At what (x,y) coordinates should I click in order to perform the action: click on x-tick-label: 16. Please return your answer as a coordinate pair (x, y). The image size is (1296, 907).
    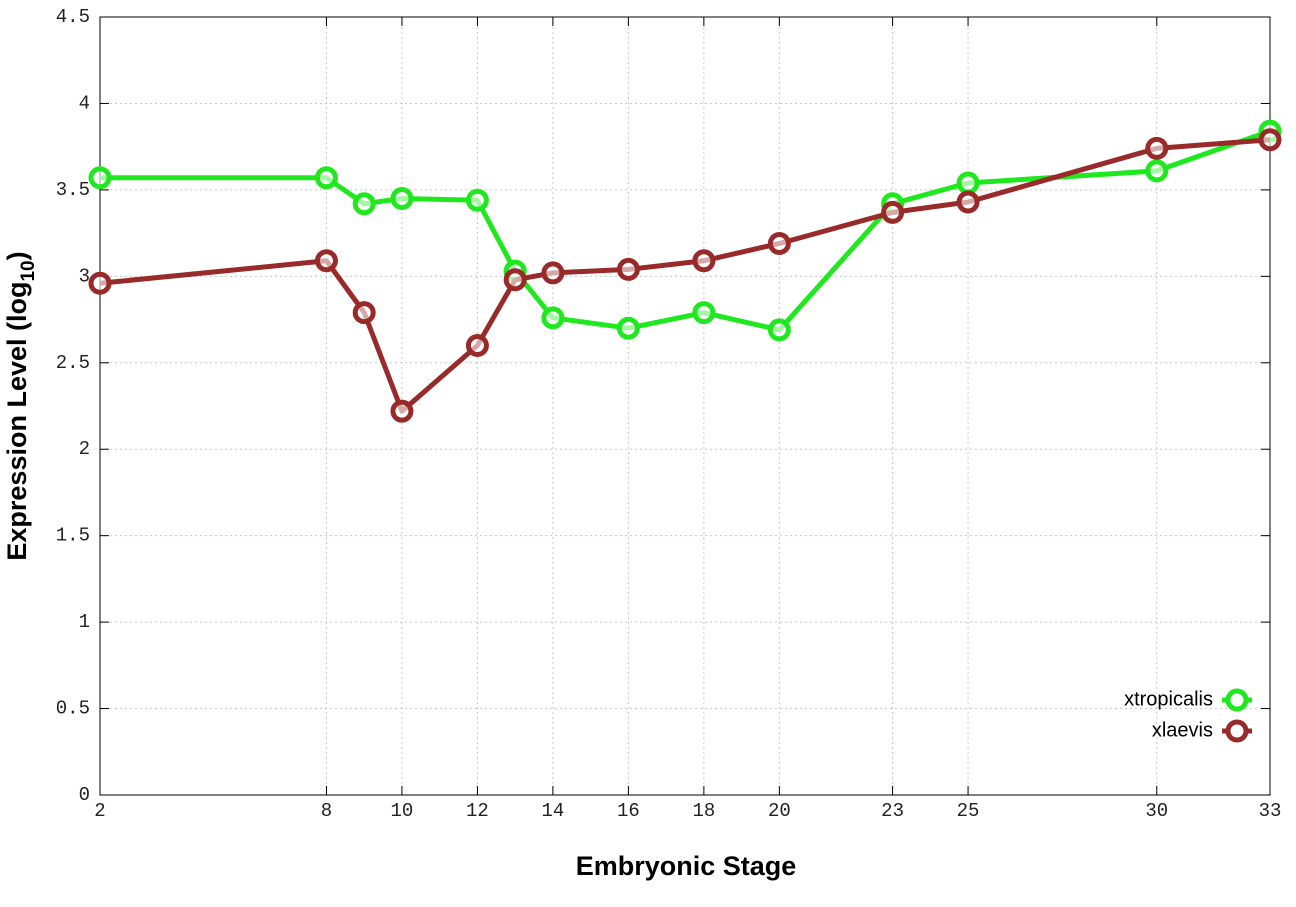
    Looking at the image, I should click on (628, 811).